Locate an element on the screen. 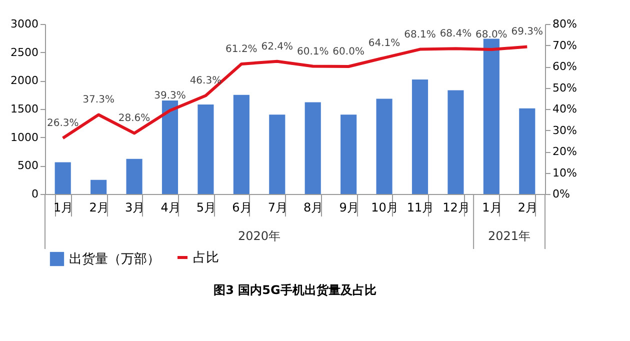 Image resolution: width=630 pixels, height=341 pixels. data-label: 69.3% is located at coordinates (527, 32).